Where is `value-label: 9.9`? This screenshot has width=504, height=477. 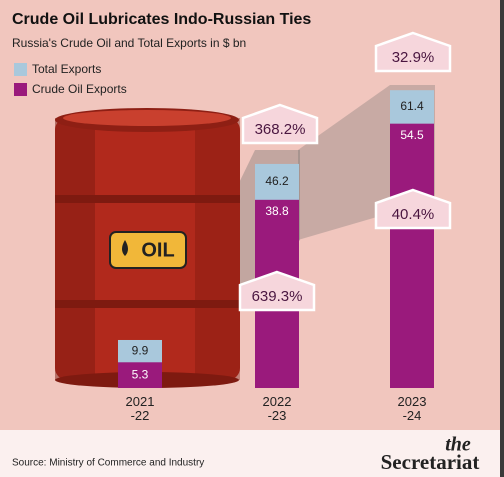 value-label: 9.9 is located at coordinates (140, 350).